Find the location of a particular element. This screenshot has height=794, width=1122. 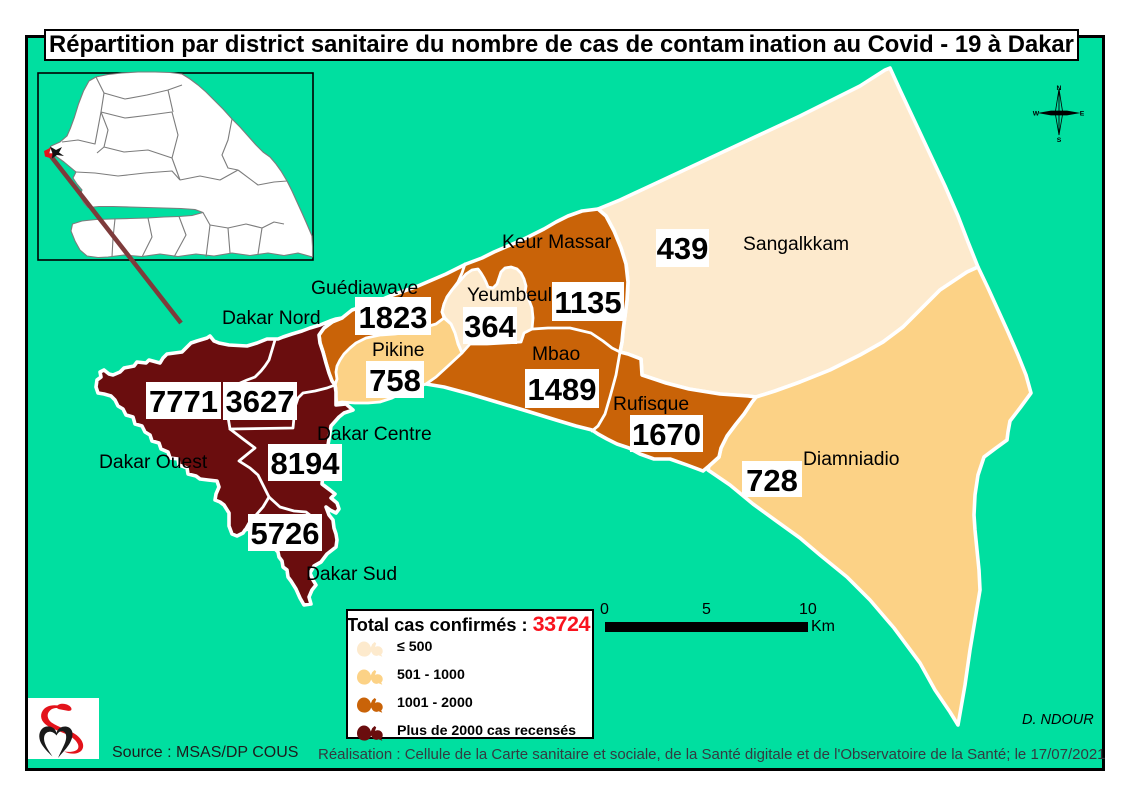

svg-text: N is located at coordinates (1059, 88).